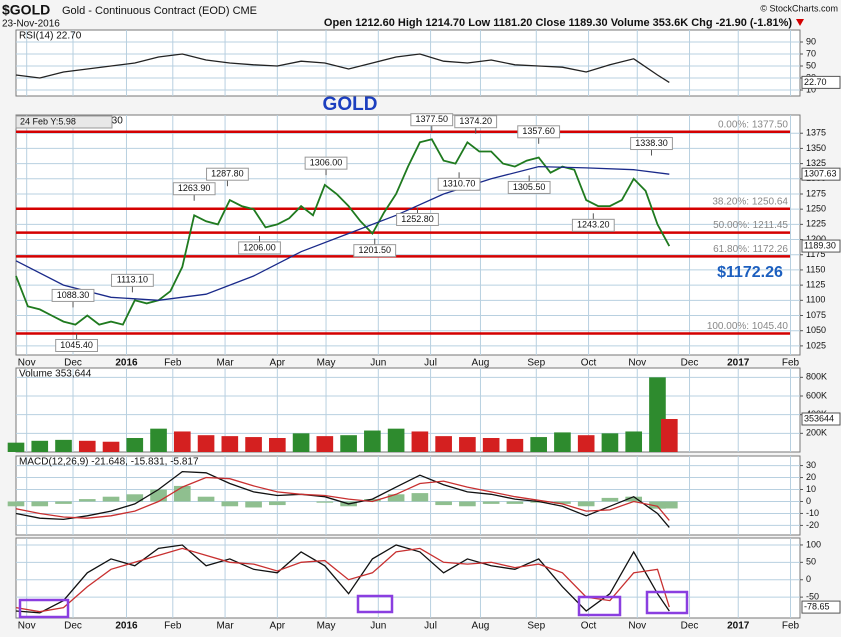 Image resolution: width=841 pixels, height=637 pixels. I want to click on annotation-label: 1252.80, so click(417, 219).